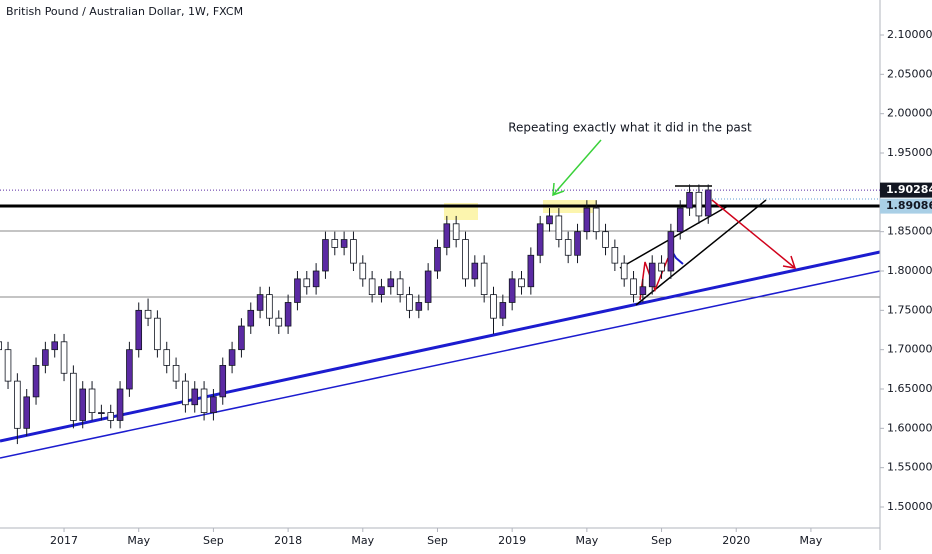 Image resolution: width=932 pixels, height=554 pixels. What do you see at coordinates (288, 540) in the screenshot?
I see `x-tick-label: 2018` at bounding box center [288, 540].